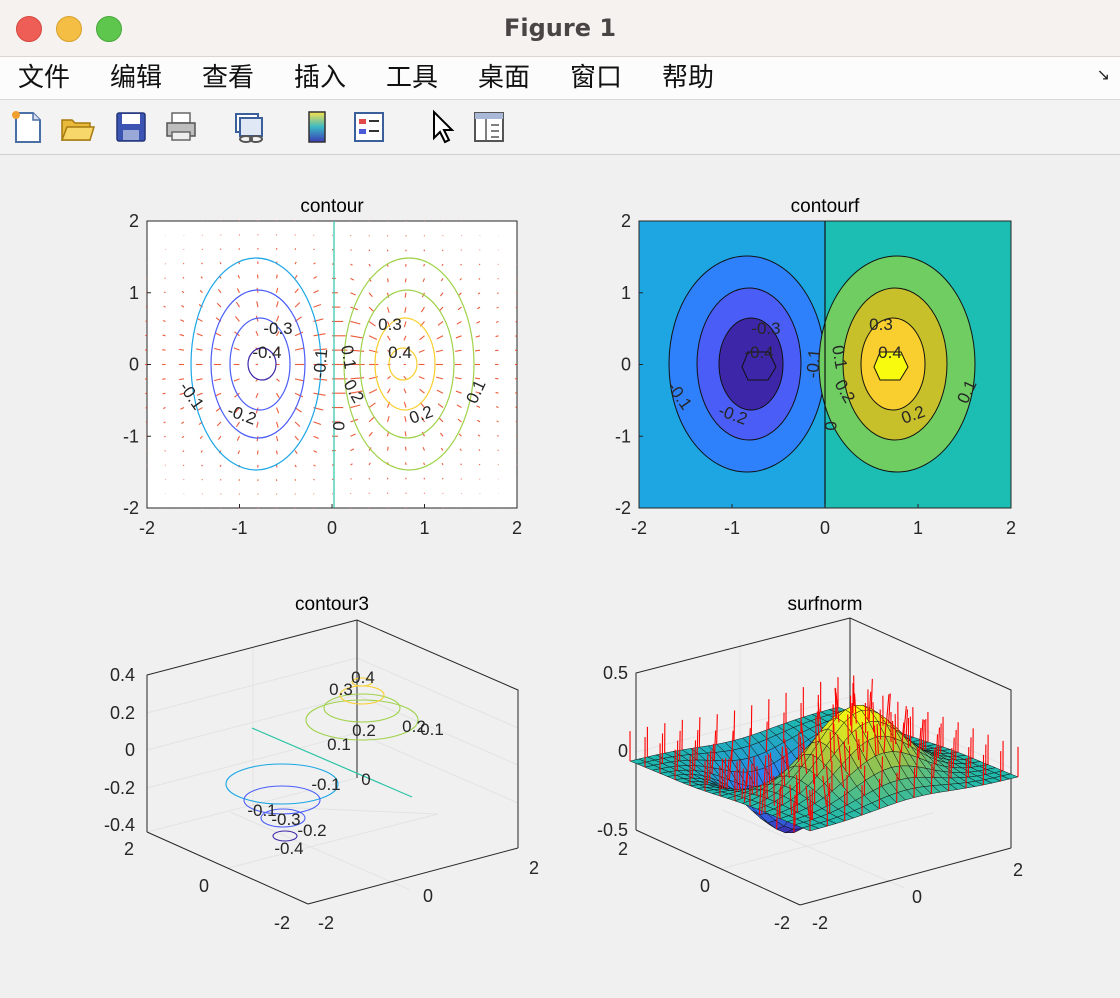 This screenshot has width=1120, height=998. Describe the element at coordinates (830, 425) in the screenshot. I see `contour-level-label: 0` at that location.